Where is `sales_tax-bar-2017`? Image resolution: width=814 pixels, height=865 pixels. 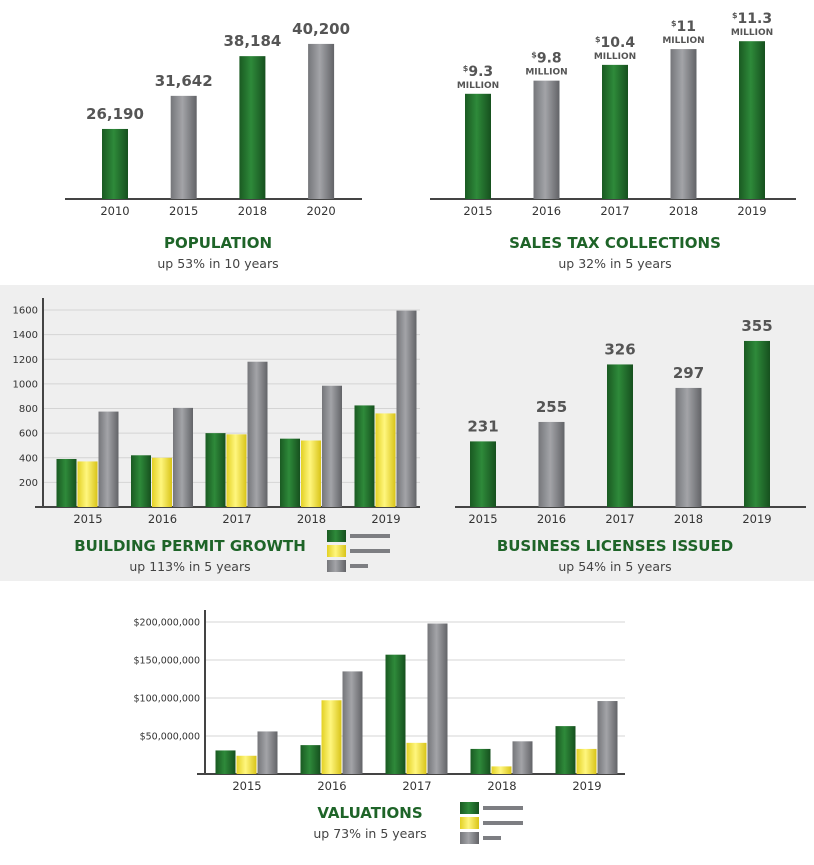 sales_tax-bar-2017 is located at coordinates (615, 132).